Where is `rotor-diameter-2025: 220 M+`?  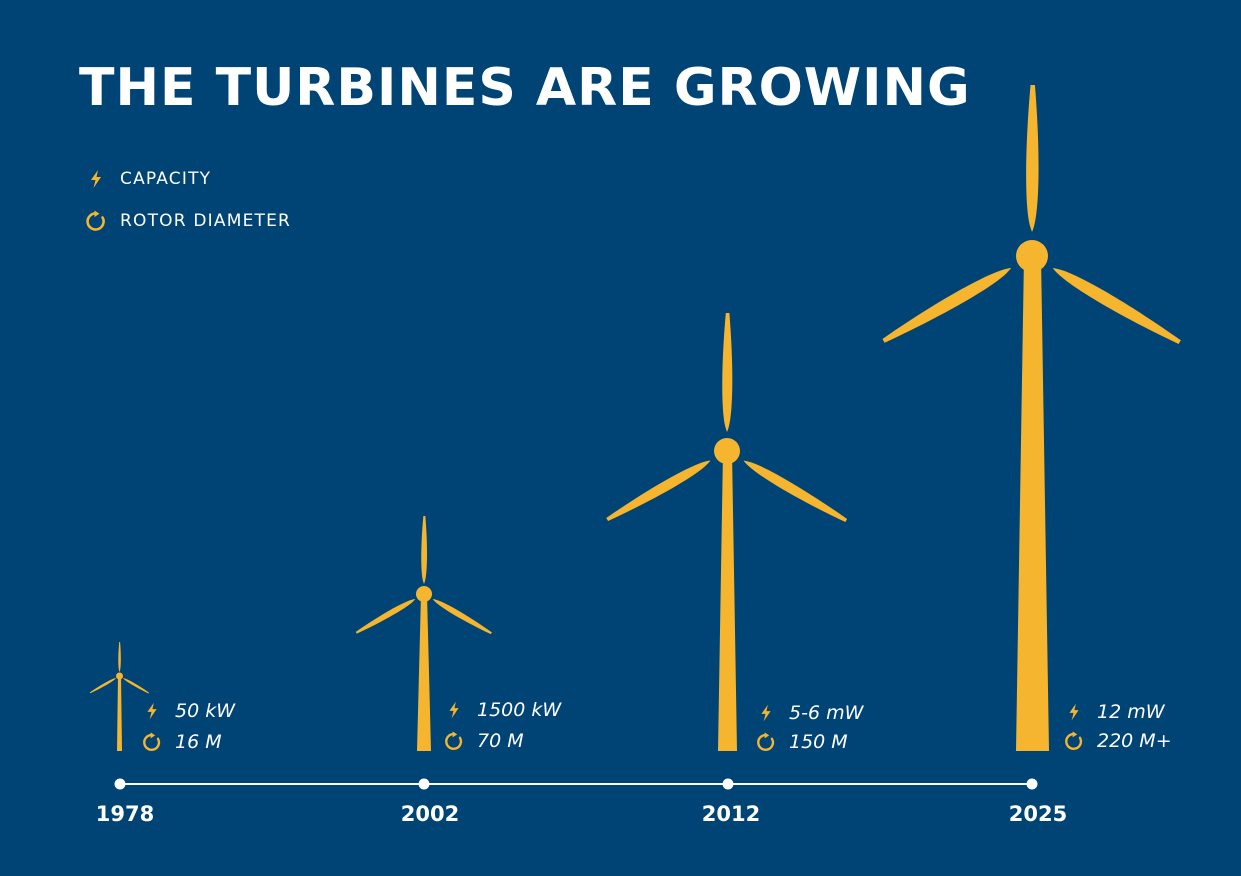 rotor-diameter-2025: 220 M+ is located at coordinates (1117, 741).